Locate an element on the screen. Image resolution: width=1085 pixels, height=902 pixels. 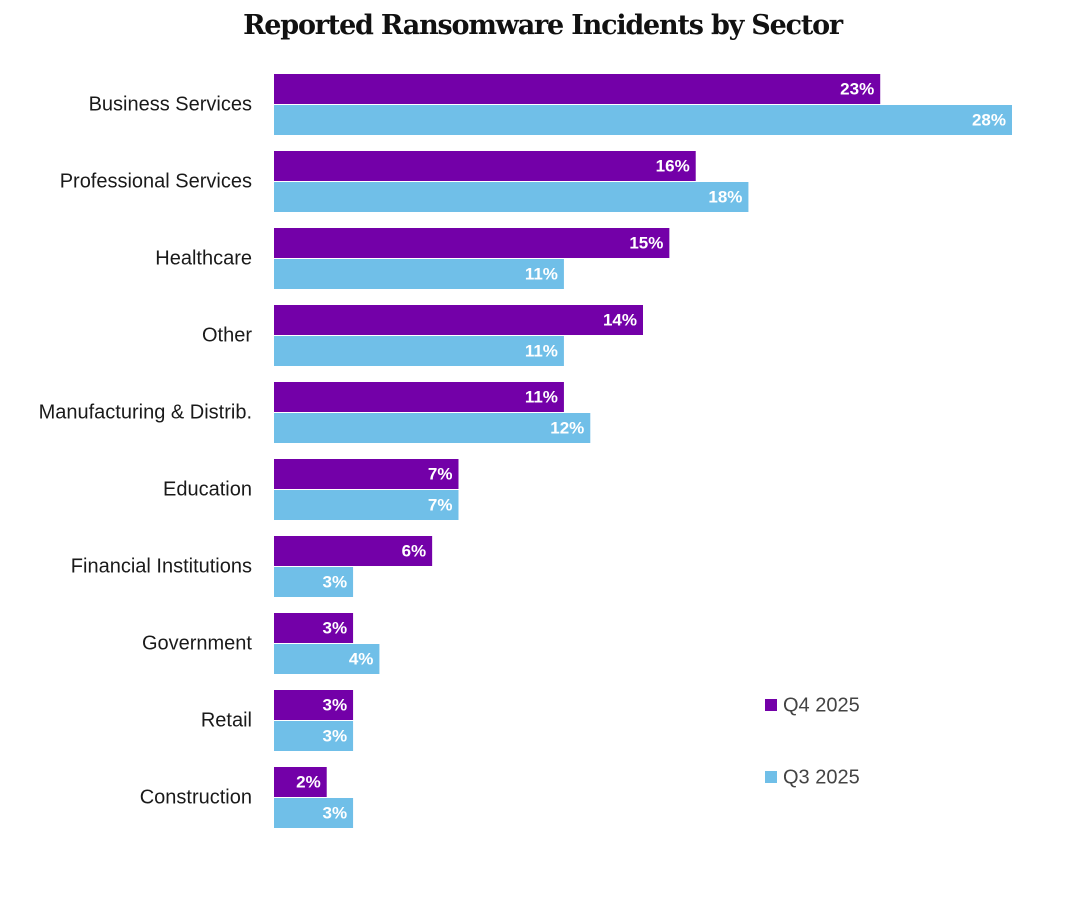
category-label-professional-services: Professional Services is located at coordinates (156, 181).